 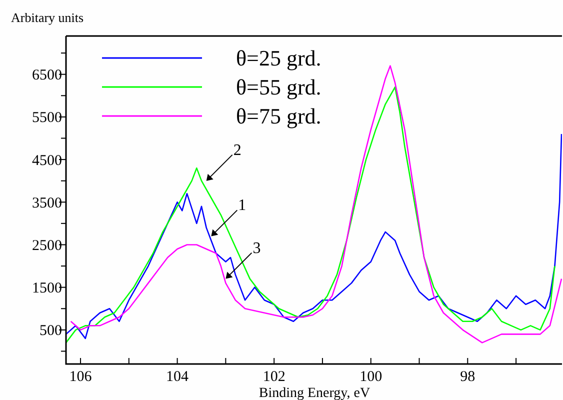 What do you see at coordinates (178, 377) in the screenshot?
I see `x-tick-label: 104` at bounding box center [178, 377].